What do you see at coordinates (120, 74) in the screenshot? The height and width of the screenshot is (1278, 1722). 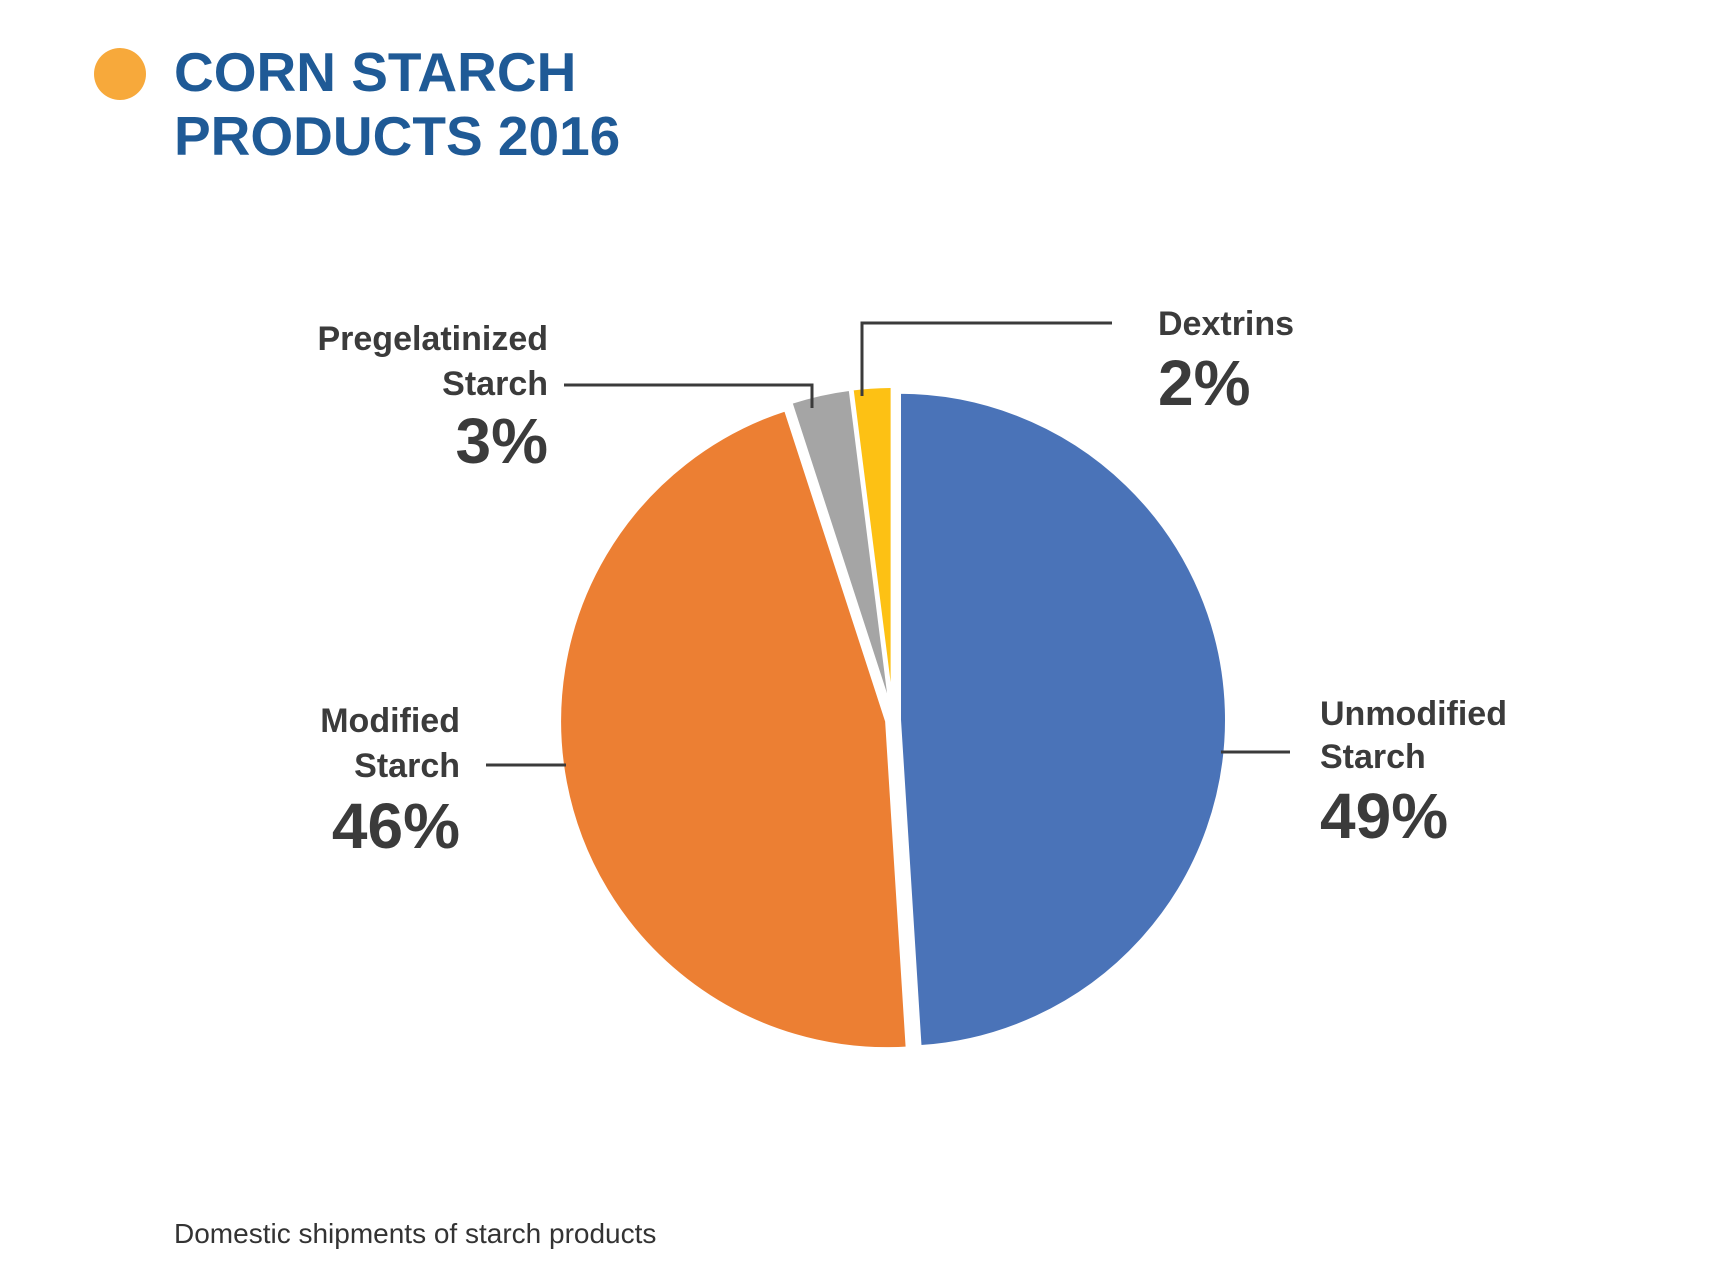 I see `title-dot` at bounding box center [120, 74].